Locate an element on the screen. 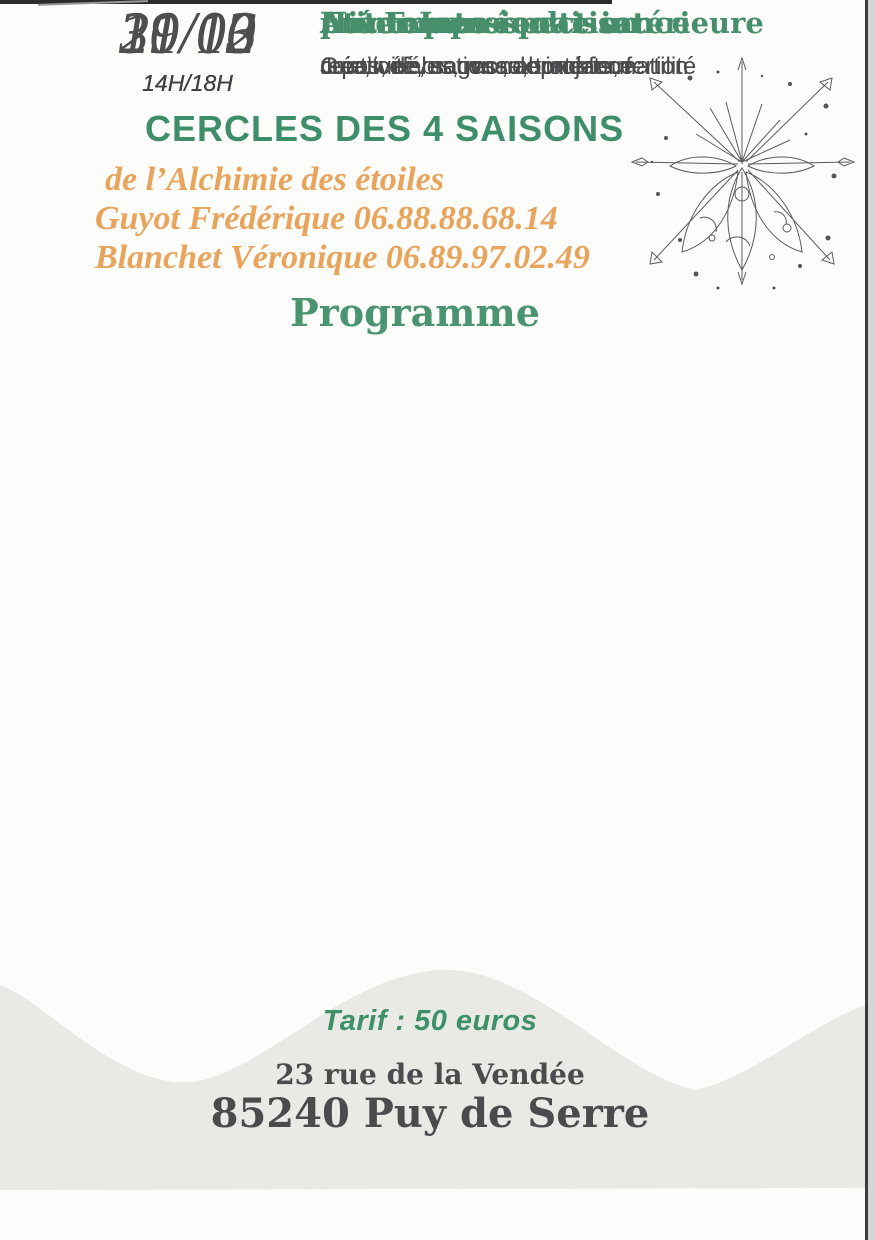  session-date-block: 21/03 14H/18H is located at coordinates (187, 48).